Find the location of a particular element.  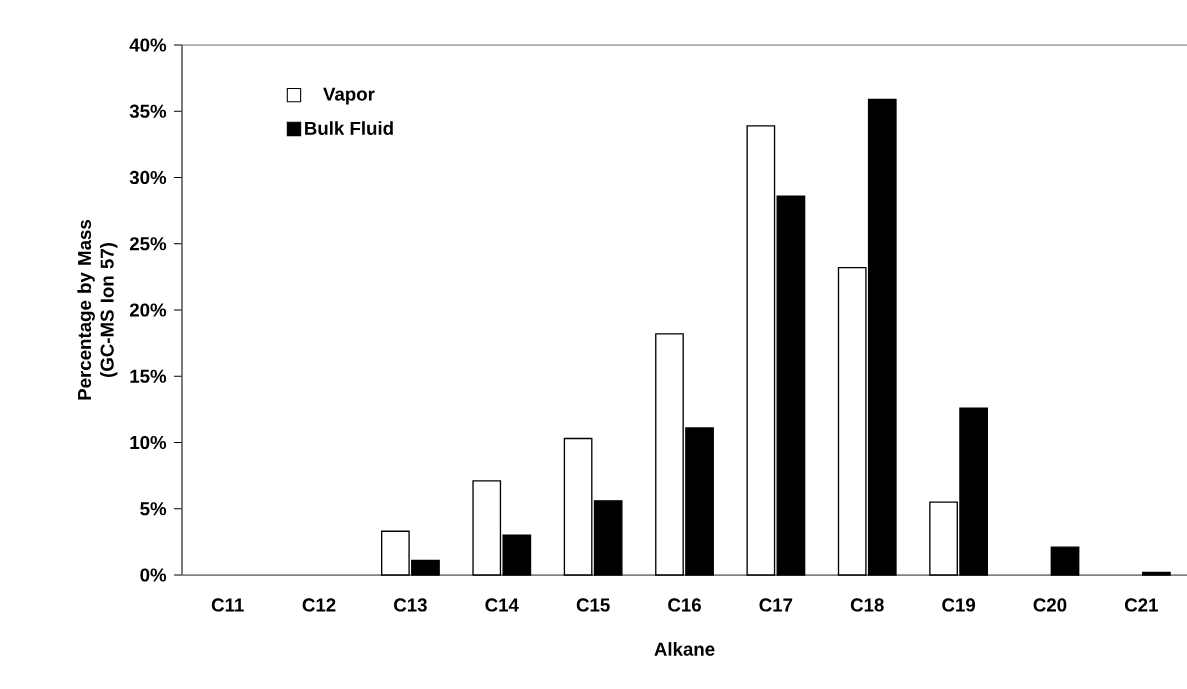

y-tick-label: 0% is located at coordinates (153, 575).